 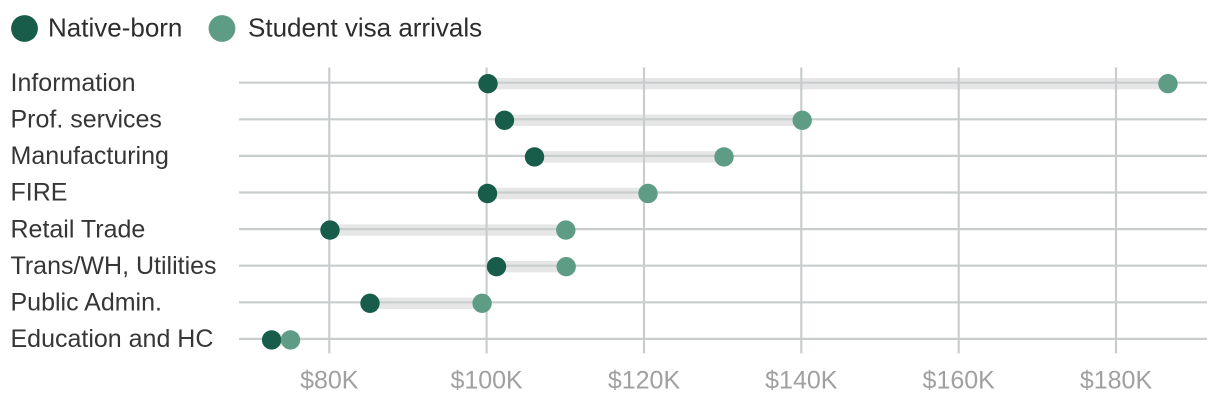 I want to click on svg-text: $140K, so click(x=801, y=381).